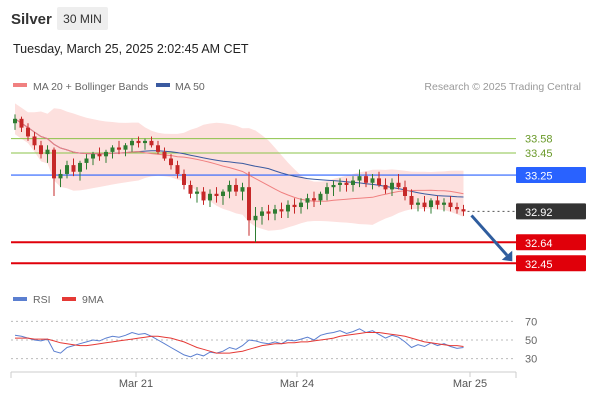  I want to click on rsi-line, so click(239, 343).